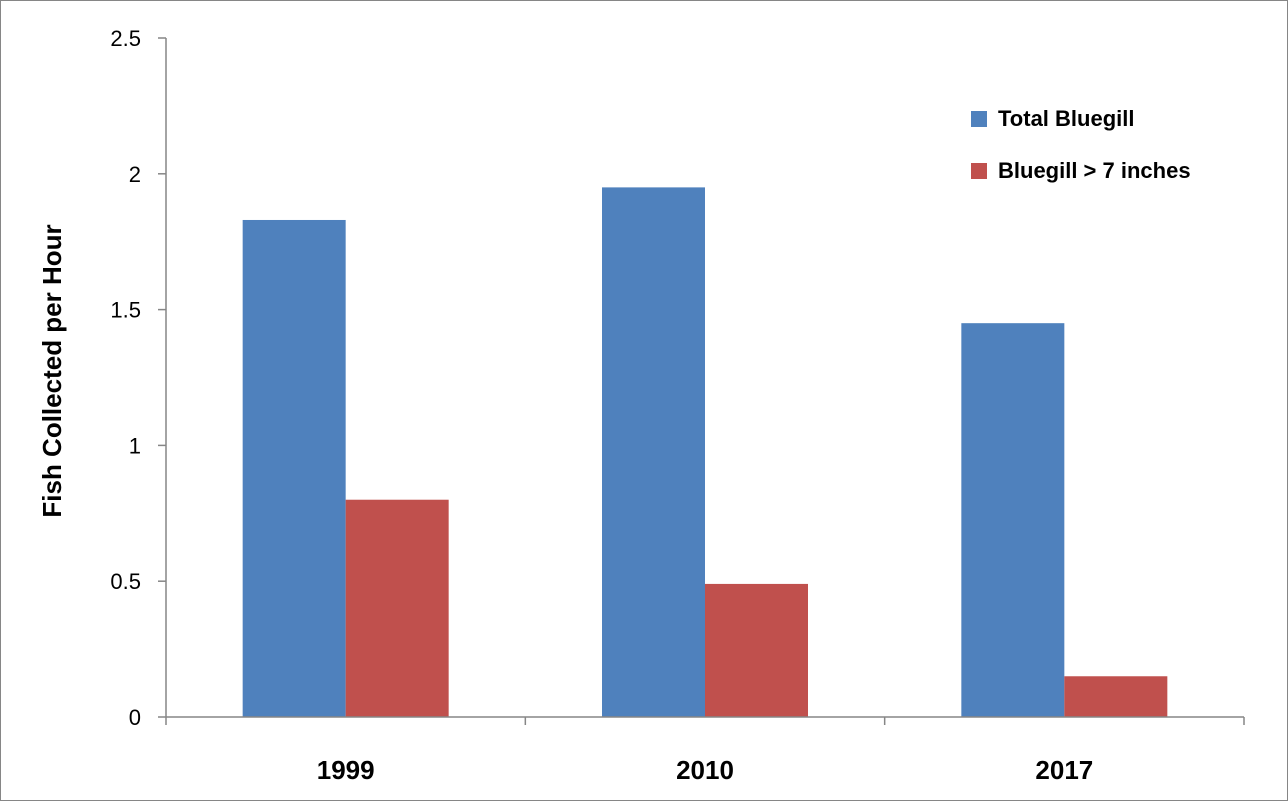 The image size is (1288, 802). What do you see at coordinates (125, 378) in the screenshot?
I see `y-tick-labels: 0 0.5 1 1.5 2 2.5` at bounding box center [125, 378].